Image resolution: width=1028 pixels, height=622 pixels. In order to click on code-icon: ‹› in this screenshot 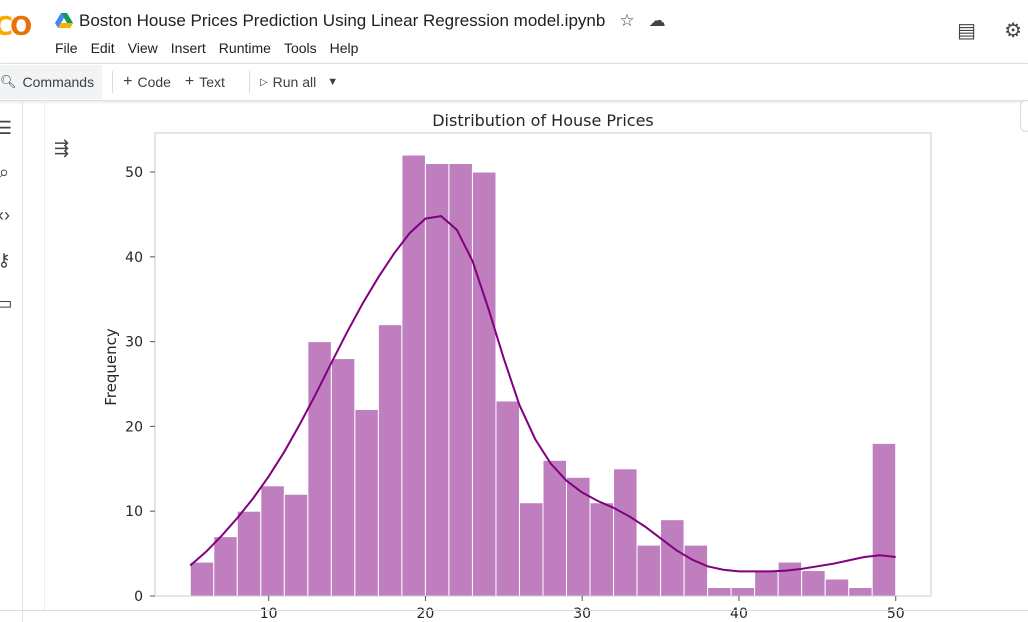, I will do `click(5, 215)`.